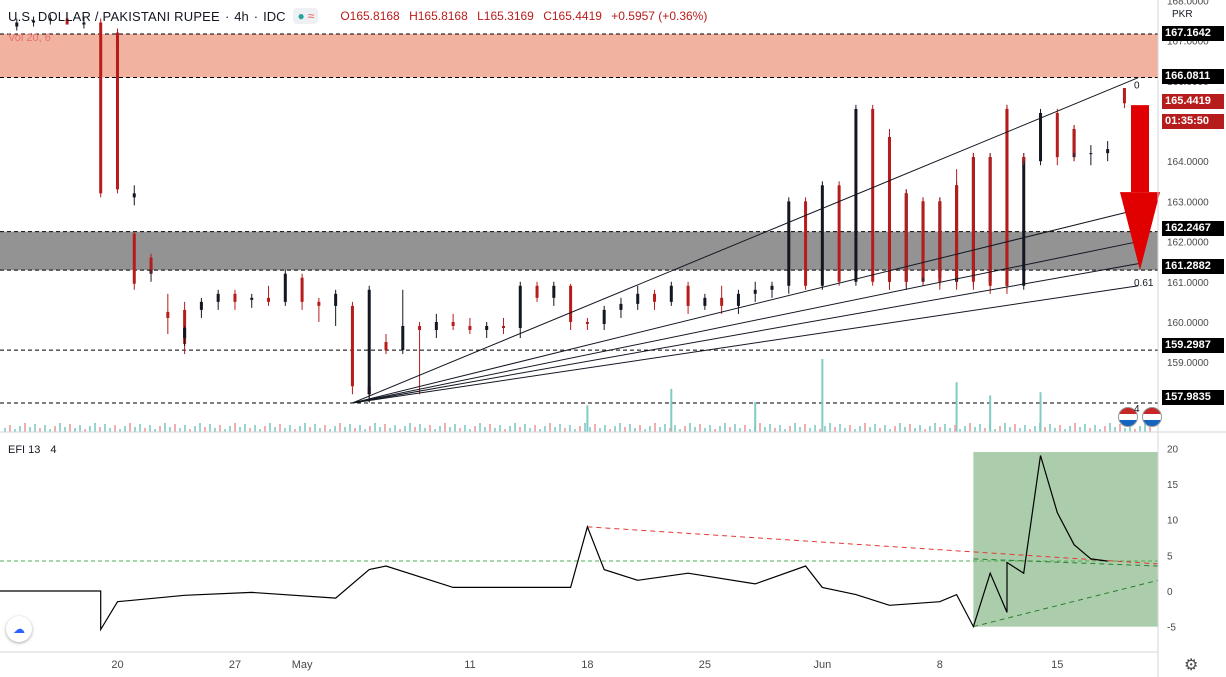 The width and height of the screenshot is (1226, 677). What do you see at coordinates (1173, 485) in the screenshot?
I see `efi-axis-tick-label: 15` at bounding box center [1173, 485].